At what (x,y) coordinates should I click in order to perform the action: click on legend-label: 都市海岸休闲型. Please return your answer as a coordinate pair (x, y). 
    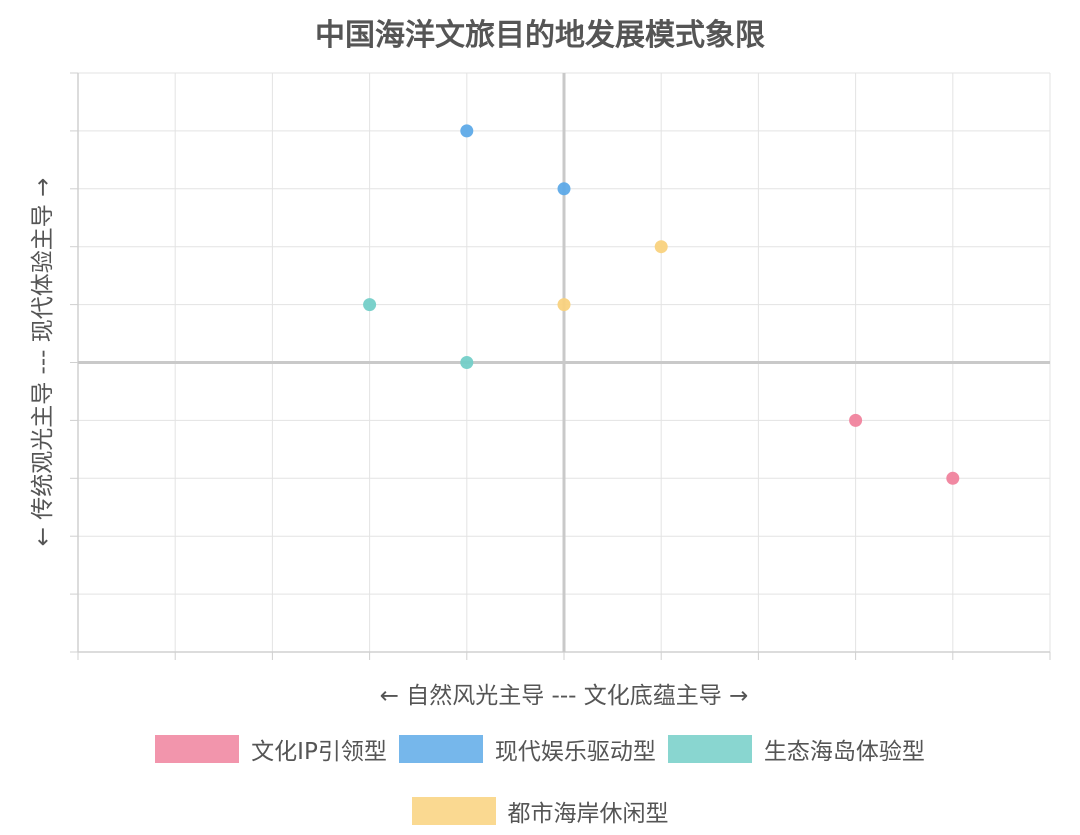
    Looking at the image, I should click on (588, 814).